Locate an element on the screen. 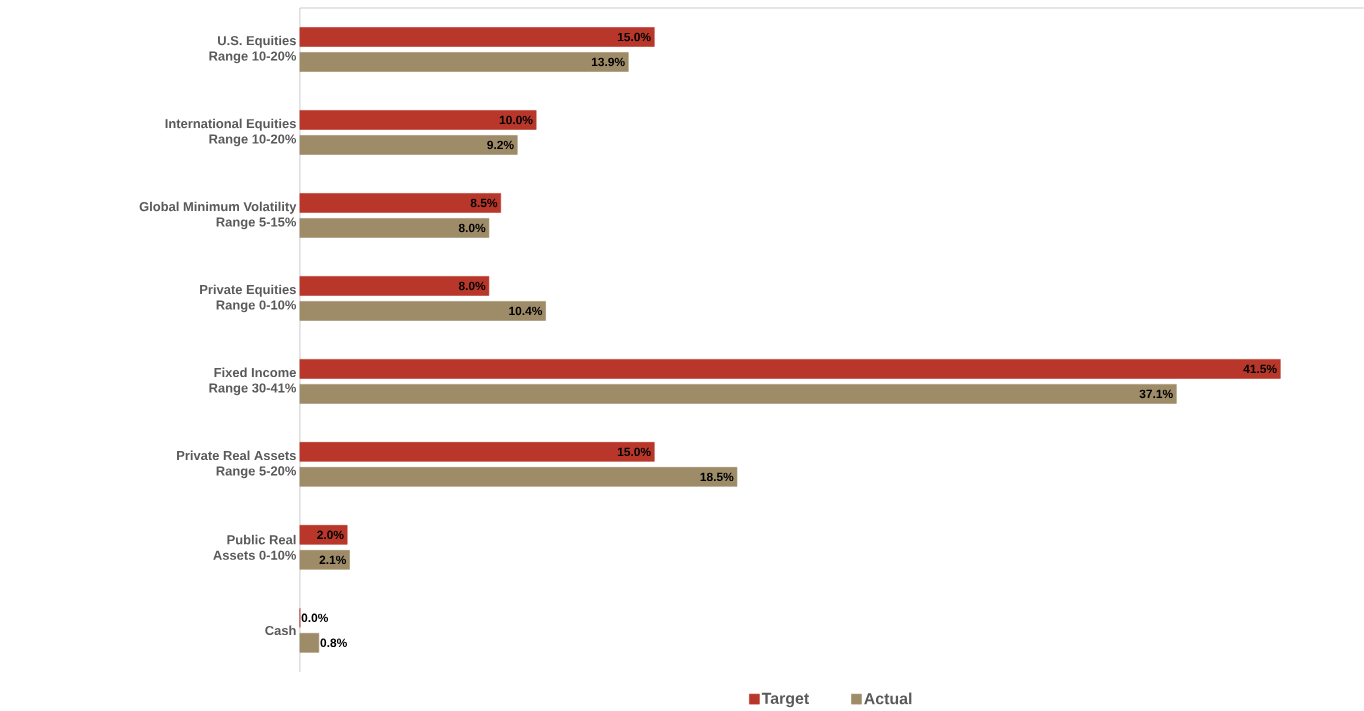 This screenshot has height=711, width=1364. legend-label: Actual is located at coordinates (888, 698).